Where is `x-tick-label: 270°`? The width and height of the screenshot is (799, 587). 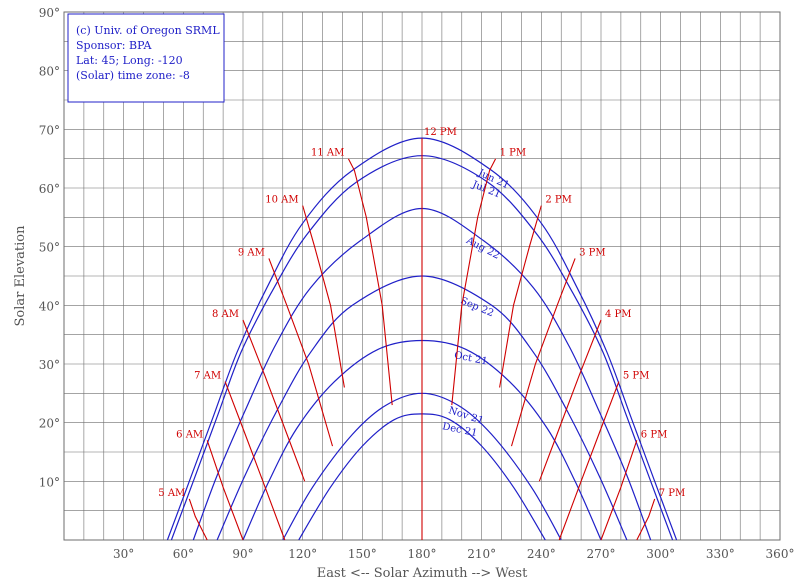 x-tick-label: 270° is located at coordinates (601, 554).